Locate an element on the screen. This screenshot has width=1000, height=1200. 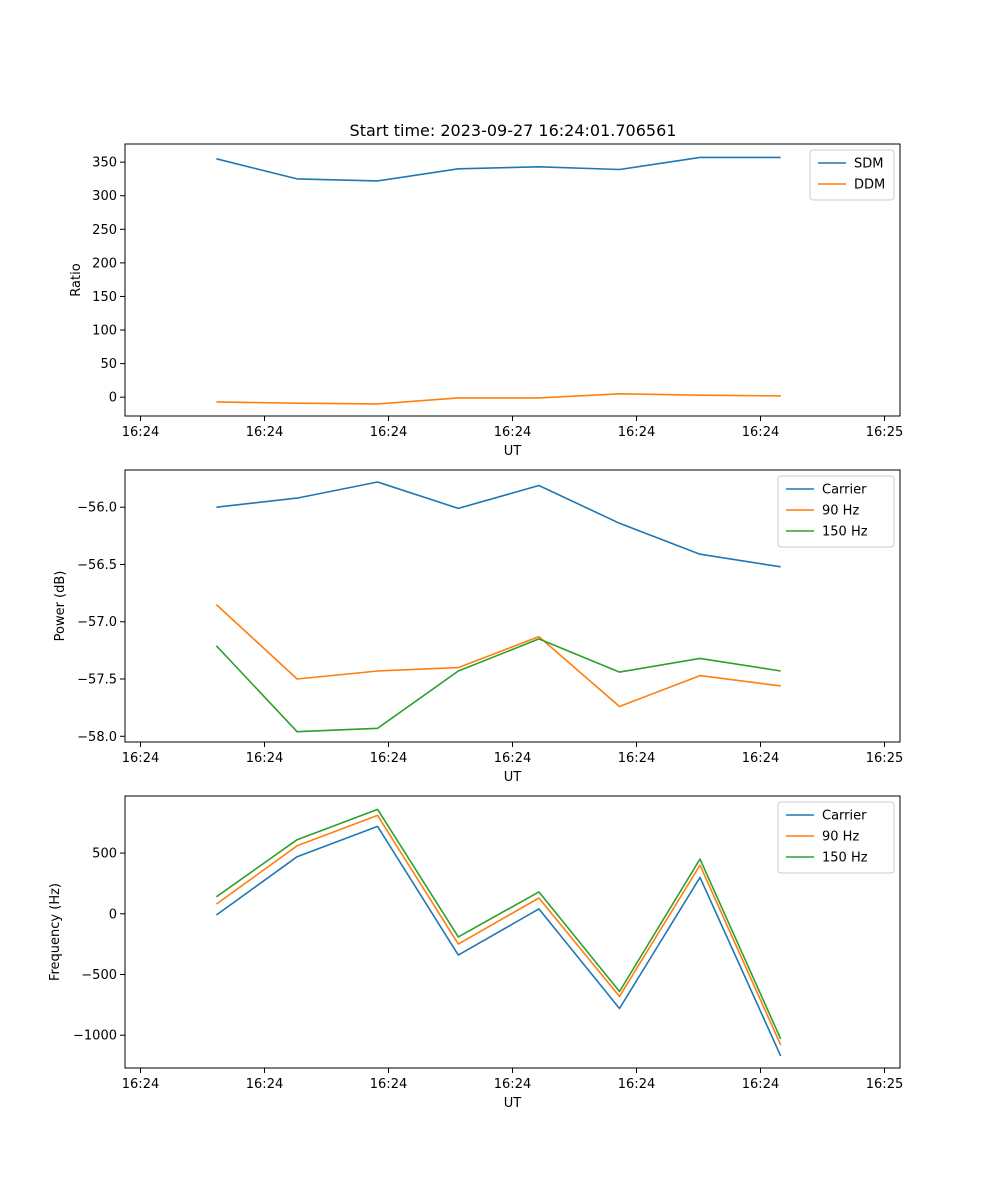
legend-label: SDM is located at coordinates (868, 164).